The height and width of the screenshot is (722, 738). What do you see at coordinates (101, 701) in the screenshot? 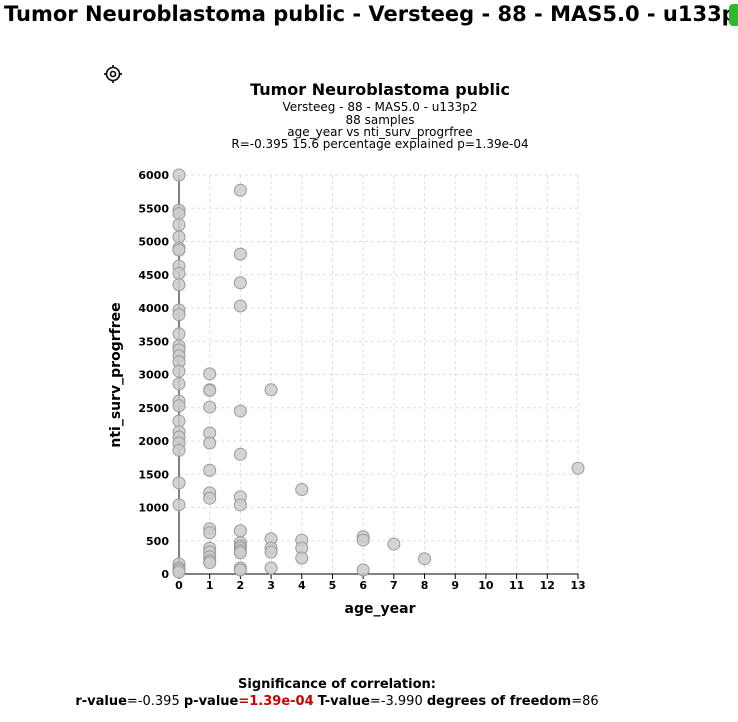
I see `stat-label: r-value` at bounding box center [101, 701].